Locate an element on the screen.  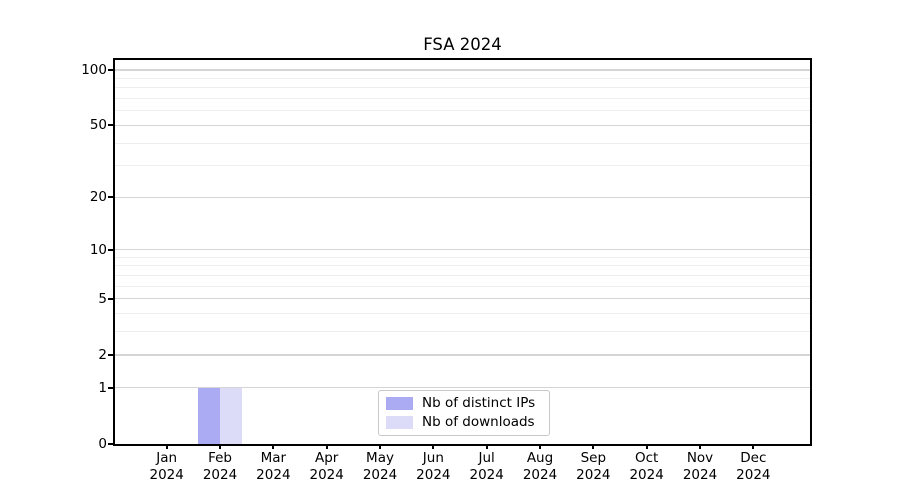
legend-swatch-downloads is located at coordinates (399, 422).